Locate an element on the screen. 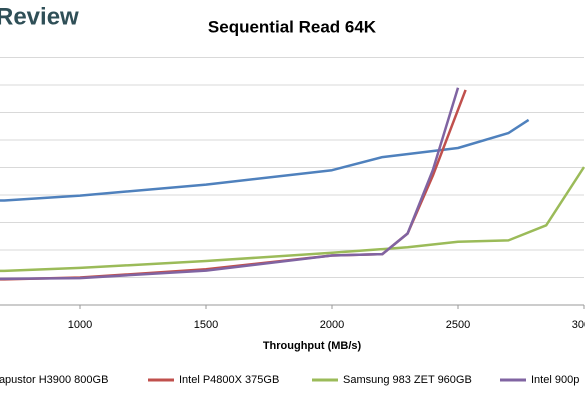 The width and height of the screenshot is (585, 401). brand-logo: Review is located at coordinates (39, 16).